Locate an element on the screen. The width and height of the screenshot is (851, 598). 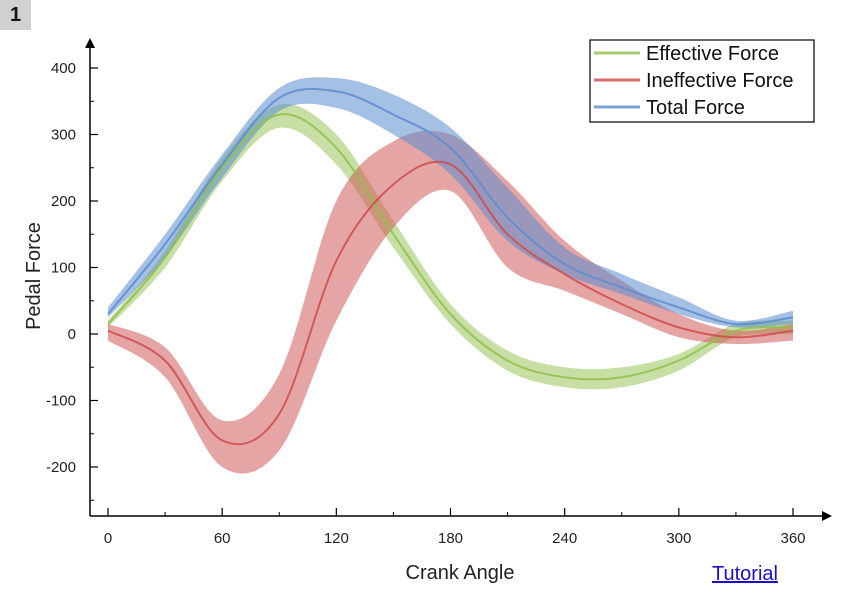
legend-label: Ineffective Force is located at coordinates (719, 81).